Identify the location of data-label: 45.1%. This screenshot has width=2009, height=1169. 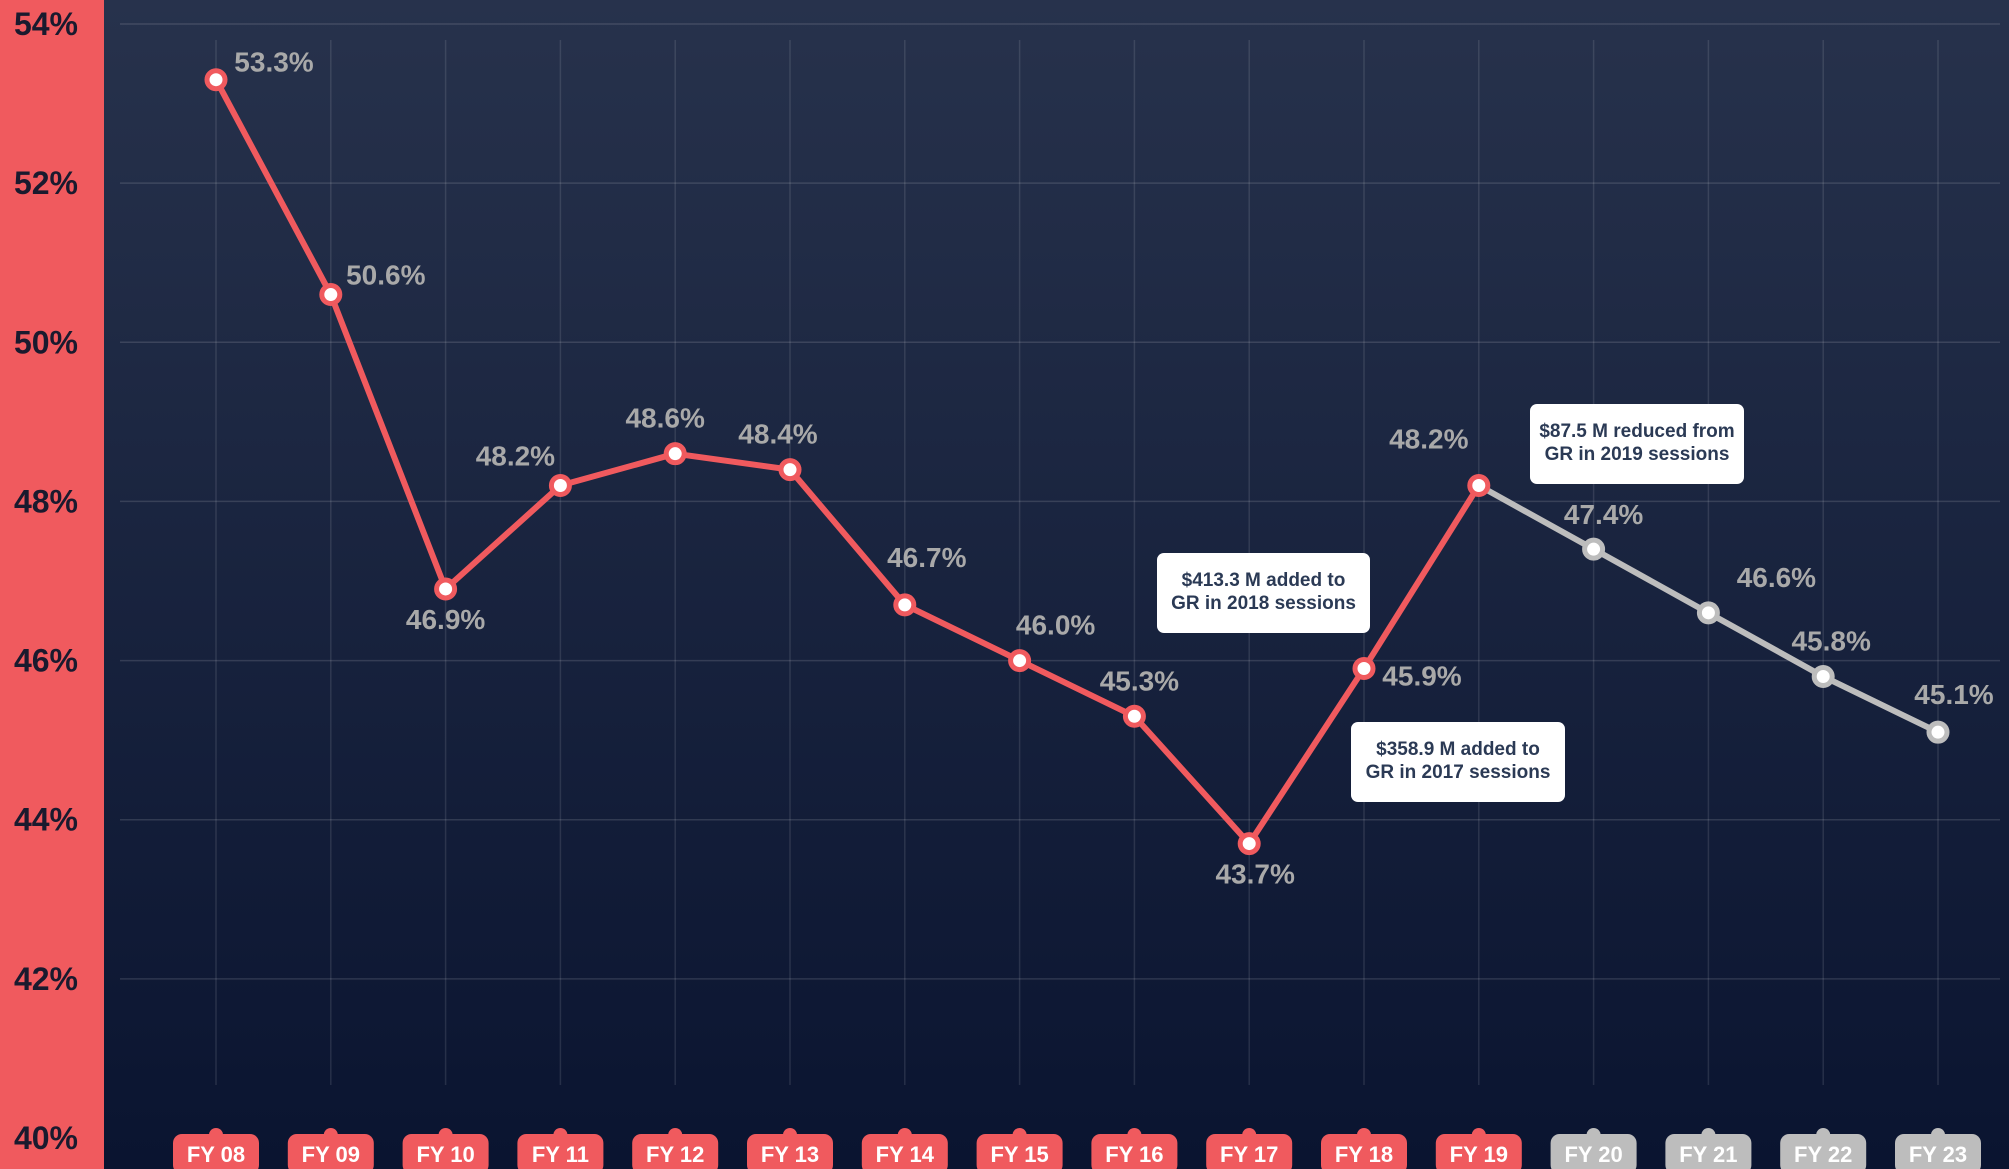
(1953, 694).